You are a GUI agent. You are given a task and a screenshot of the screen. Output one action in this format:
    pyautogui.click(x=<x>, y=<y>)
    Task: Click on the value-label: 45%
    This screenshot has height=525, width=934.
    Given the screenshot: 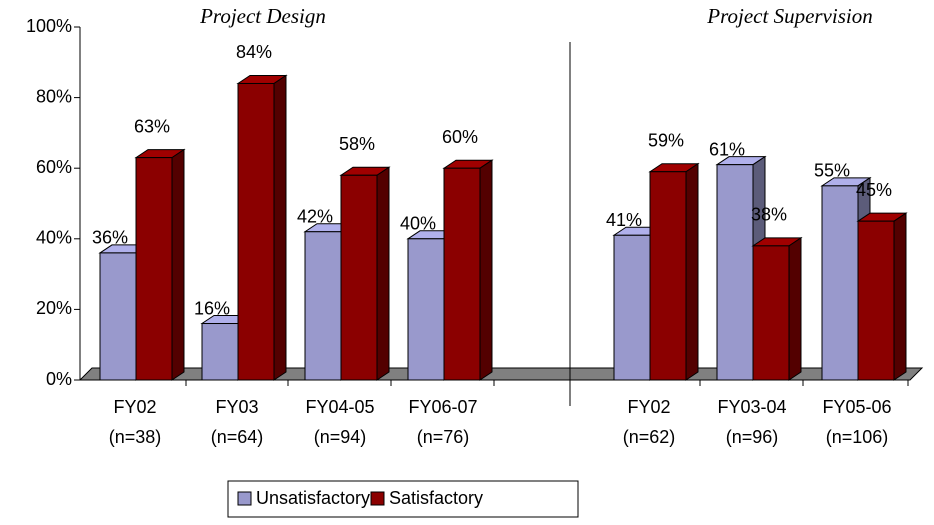 What is the action you would take?
    pyautogui.click(x=874, y=190)
    